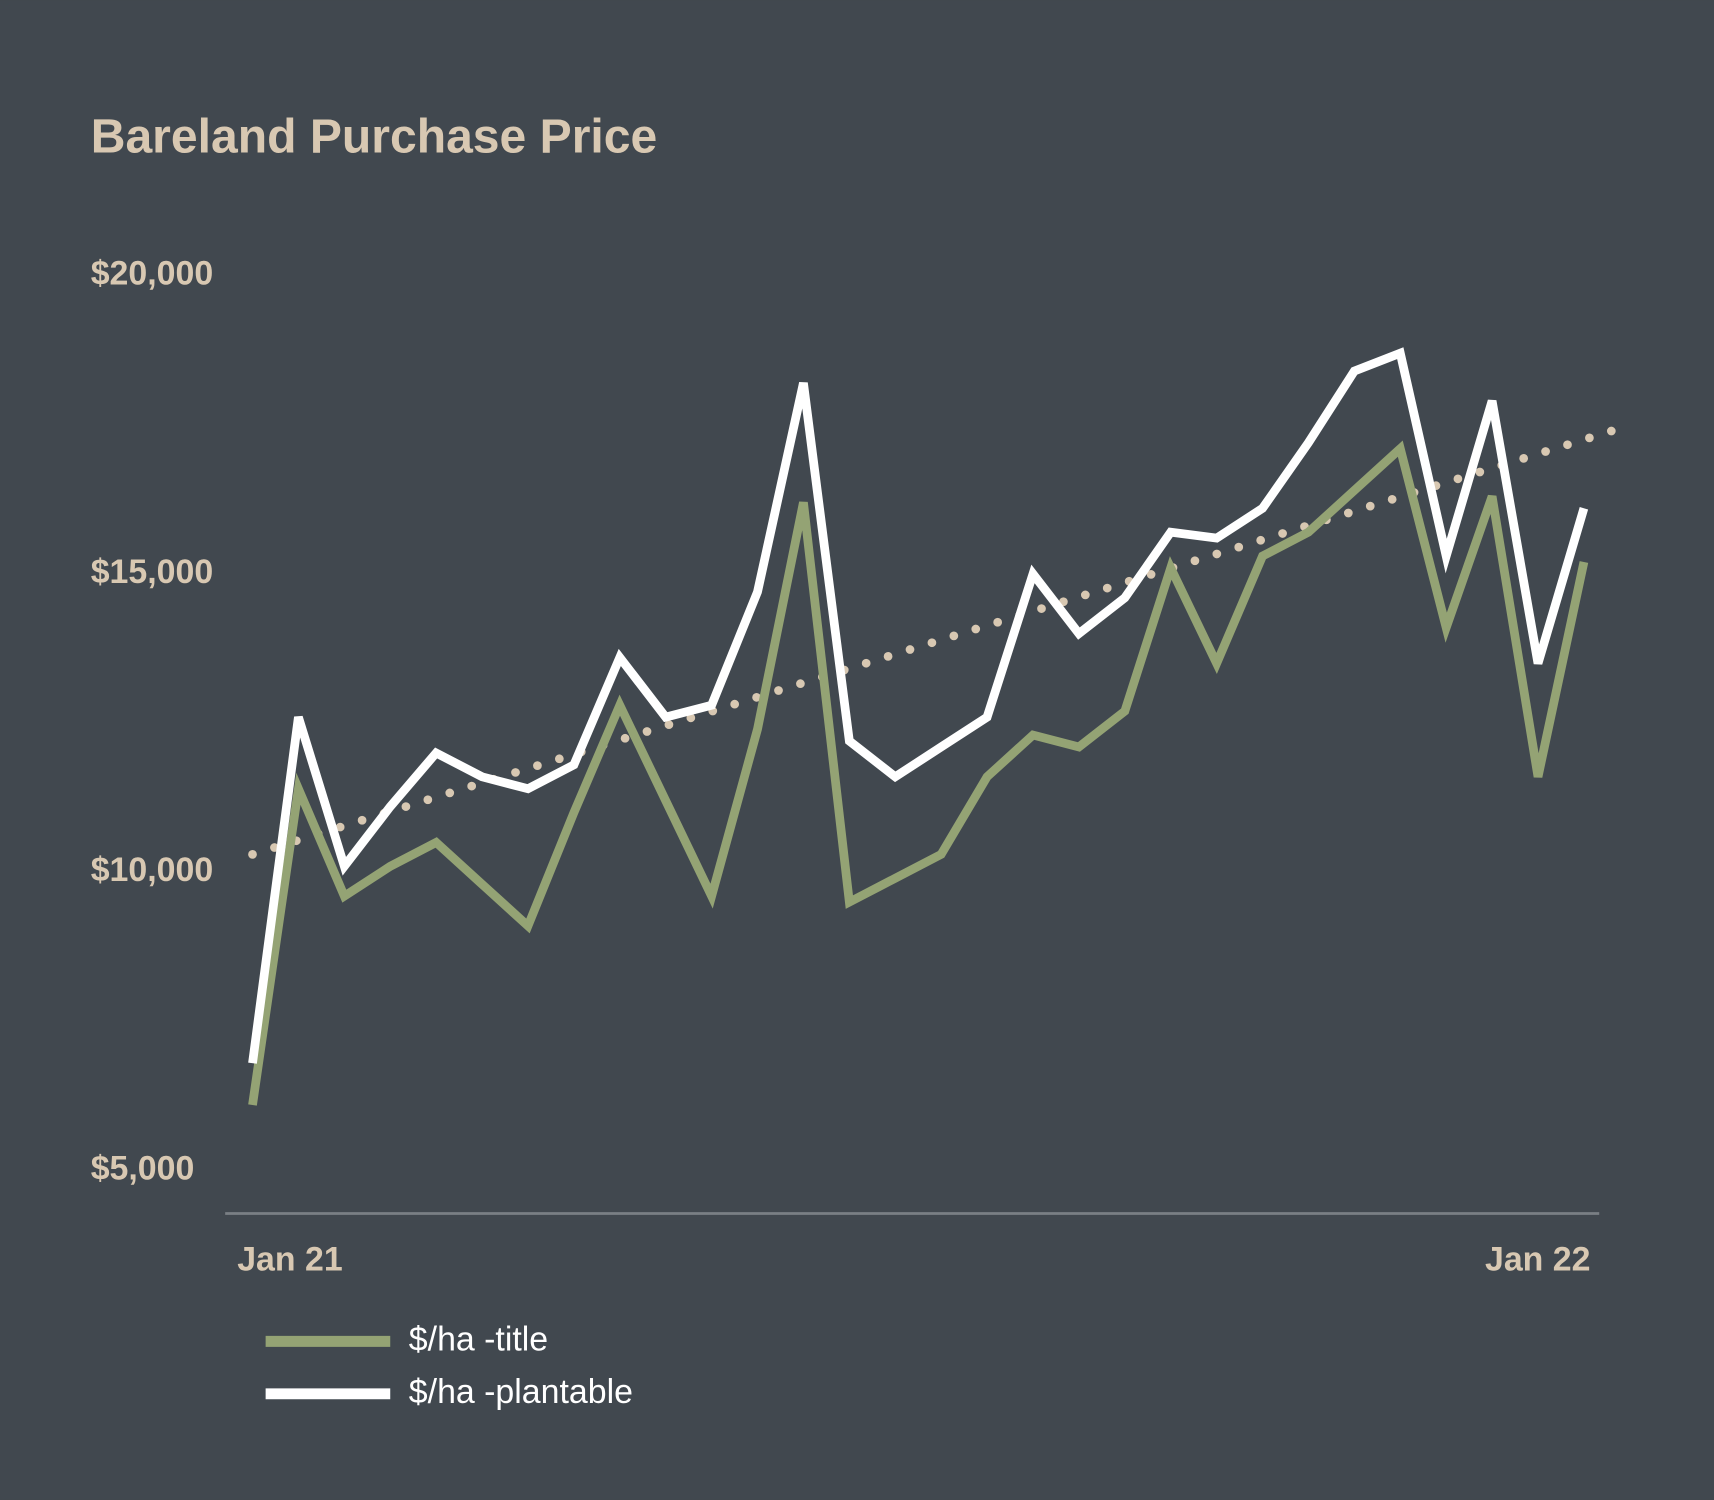 Image resolution: width=1714 pixels, height=1500 pixels. Describe the element at coordinates (152, 870) in the screenshot. I see `y-tick-label: $10,000` at that location.